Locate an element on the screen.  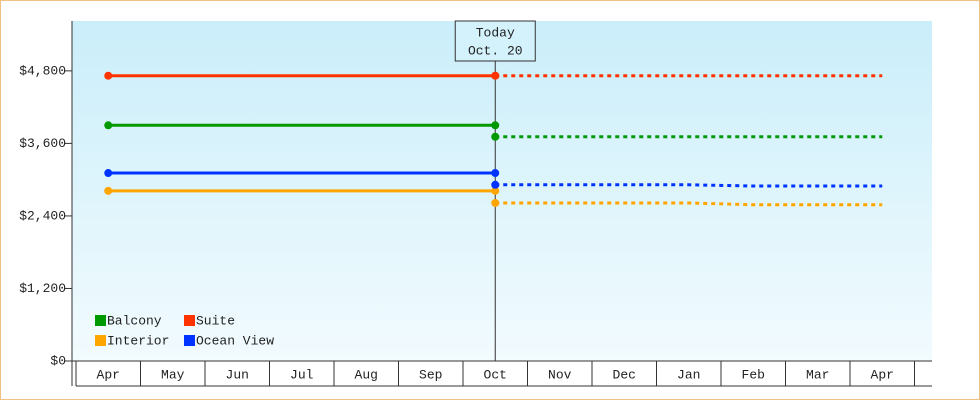
x-tick-label: Sep is located at coordinates (430, 374).